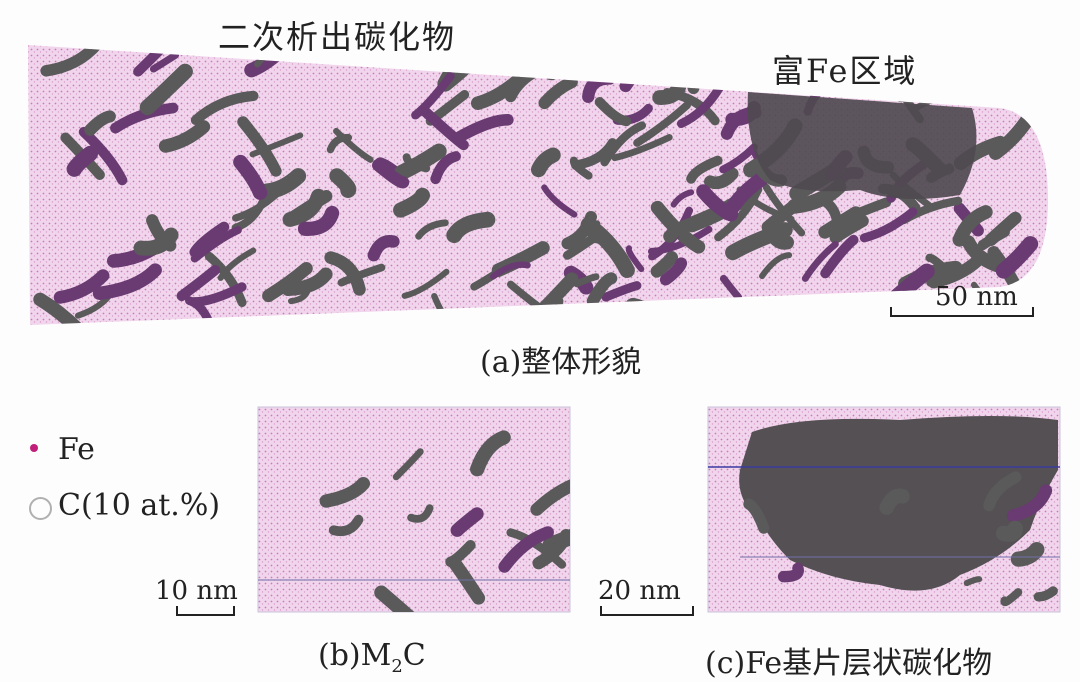 The height and width of the screenshot is (682, 1080). Describe the element at coordinates (962, 312) in the screenshot. I see `scale-bar-a` at that location.